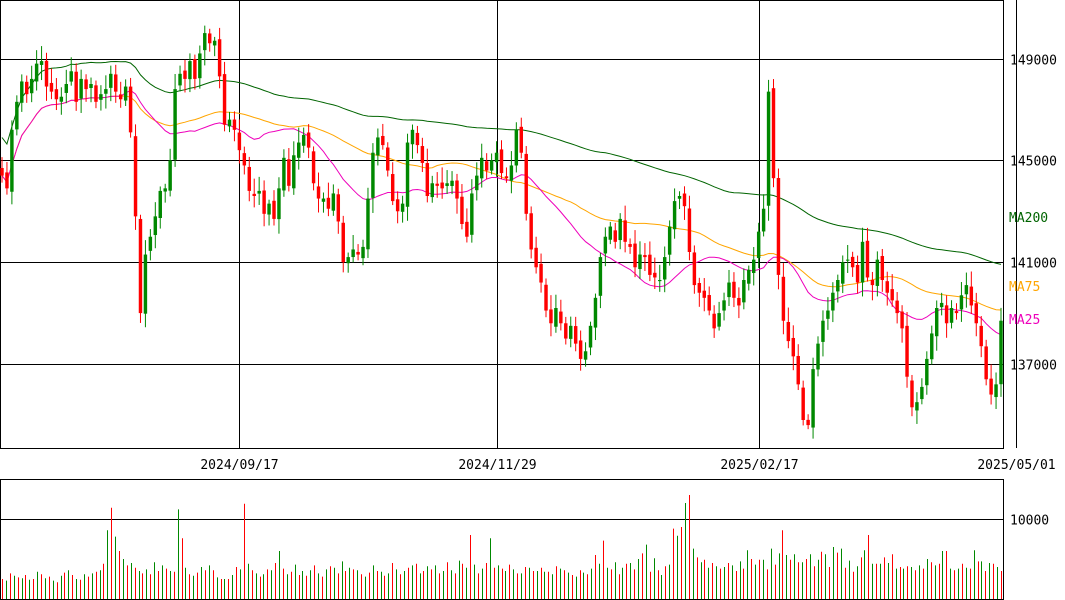  I want to click on ma25-label: MA25, so click(1024, 320).